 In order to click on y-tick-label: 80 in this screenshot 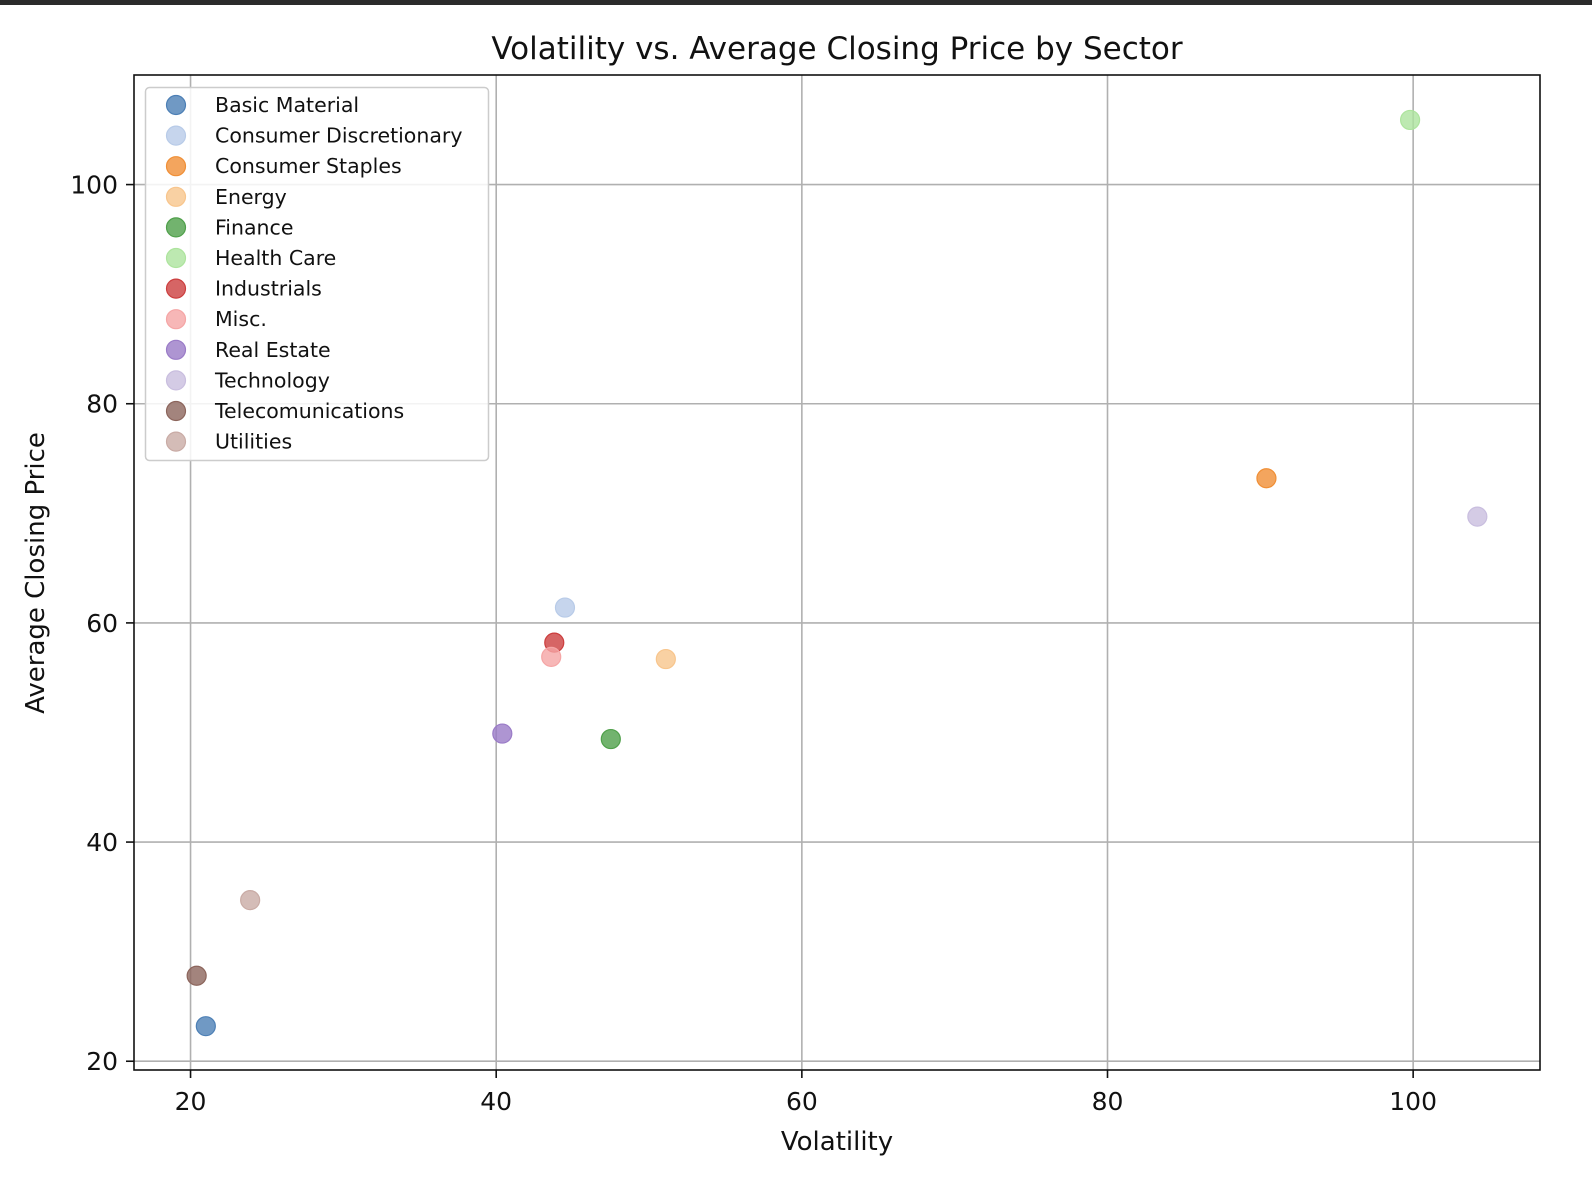, I will do `click(102, 404)`.